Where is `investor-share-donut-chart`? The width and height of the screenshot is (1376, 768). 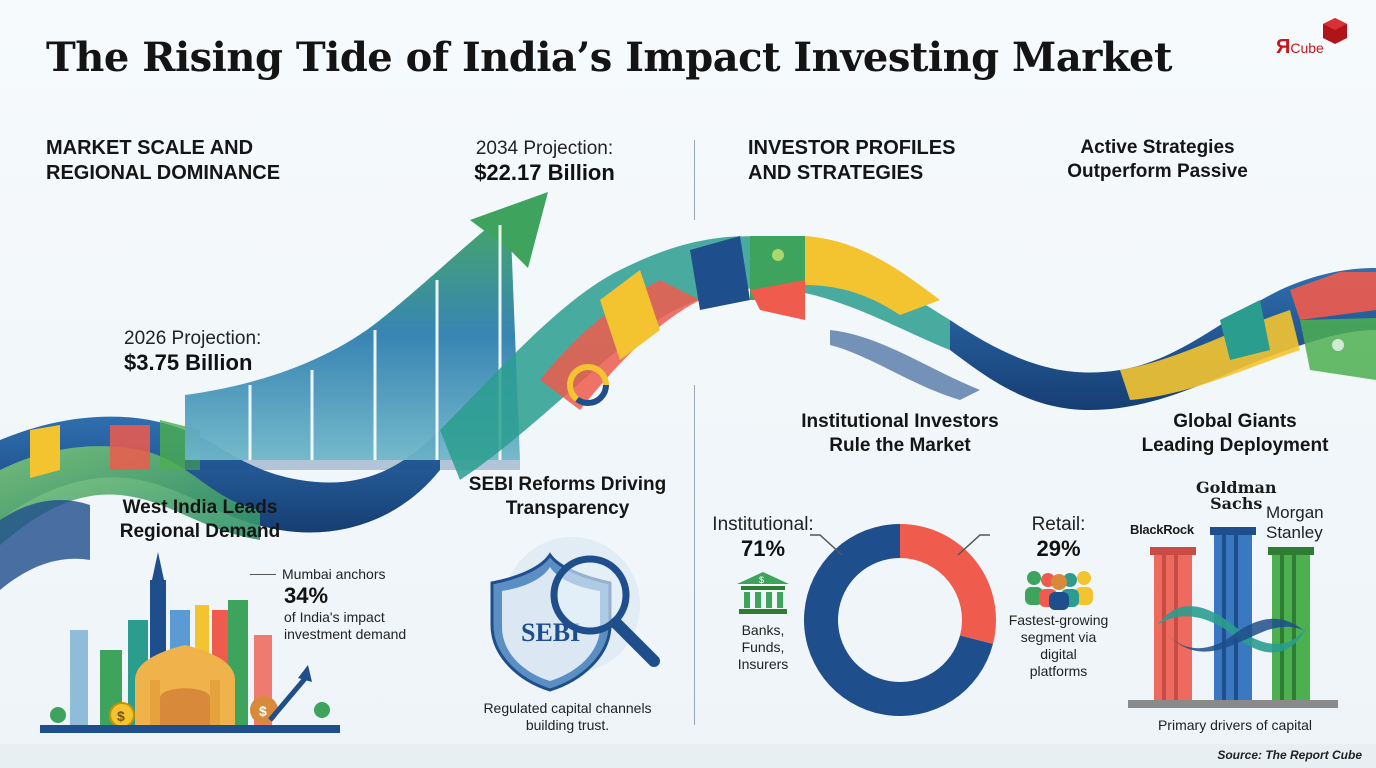 investor-share-donut-chart is located at coordinates (900, 620).